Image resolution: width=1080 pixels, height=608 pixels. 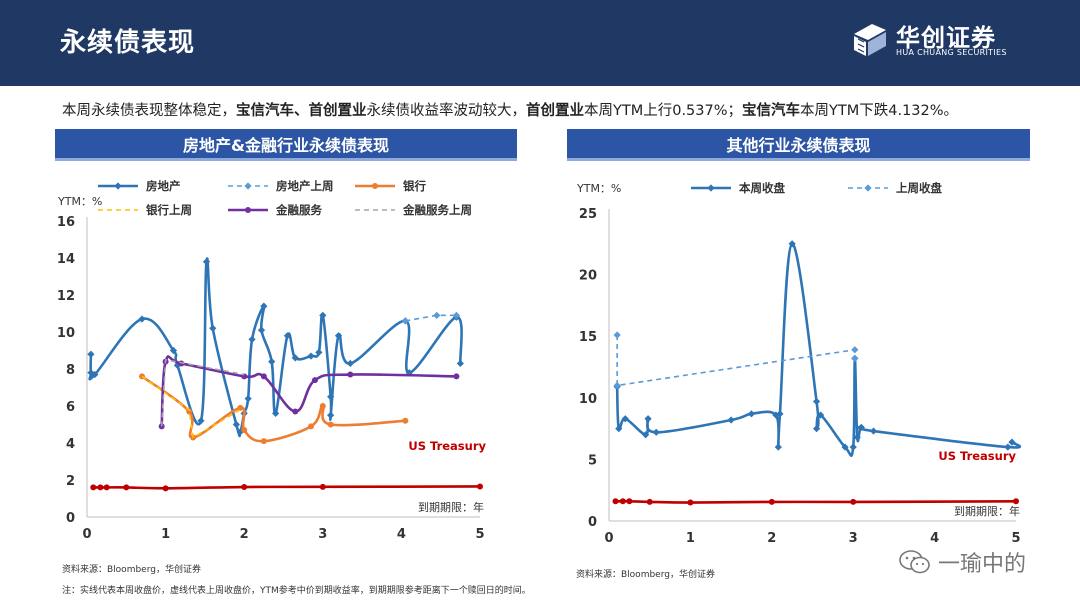 What do you see at coordinates (70, 370) in the screenshot?
I see `y-tick-label: 8` at bounding box center [70, 370].